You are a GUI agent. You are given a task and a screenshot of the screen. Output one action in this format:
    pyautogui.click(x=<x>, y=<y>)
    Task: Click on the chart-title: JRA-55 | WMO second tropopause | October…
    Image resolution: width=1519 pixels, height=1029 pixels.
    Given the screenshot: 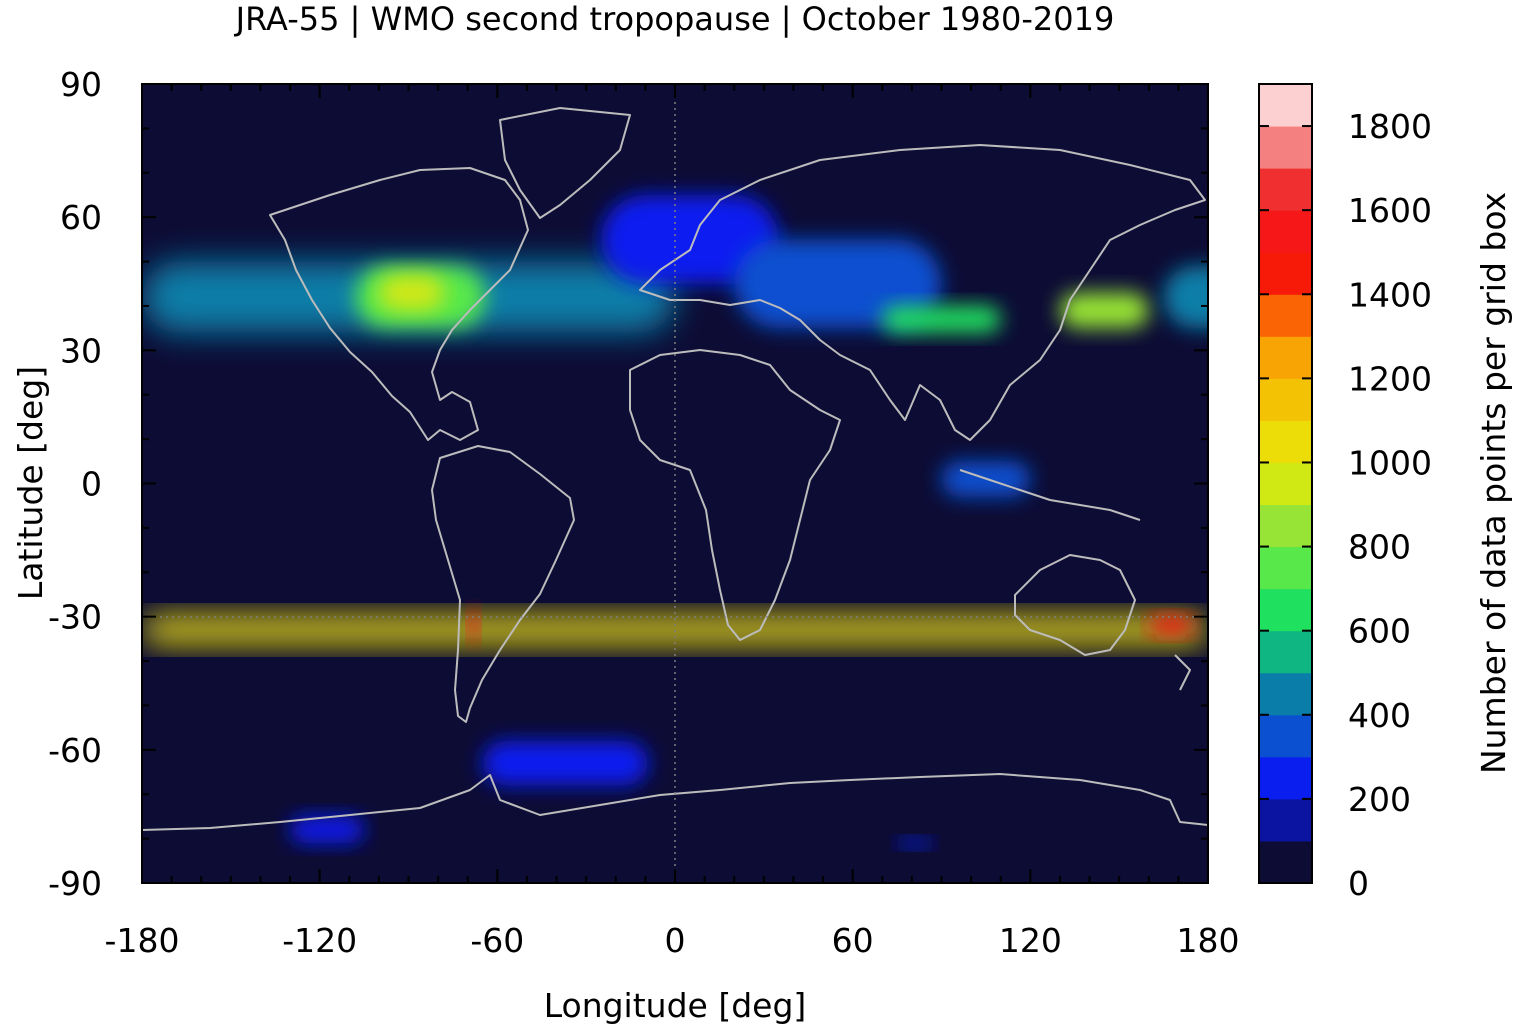 What is the action you would take?
    pyautogui.click(x=674, y=19)
    